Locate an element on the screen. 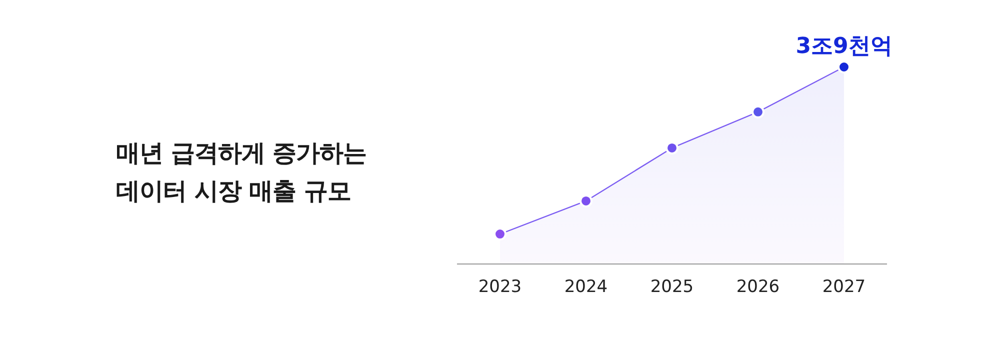 The height and width of the screenshot is (354, 1000). text: 매년 급격하게 증가하는 데이터 시장 매출 규모 is located at coordinates (241, 172).